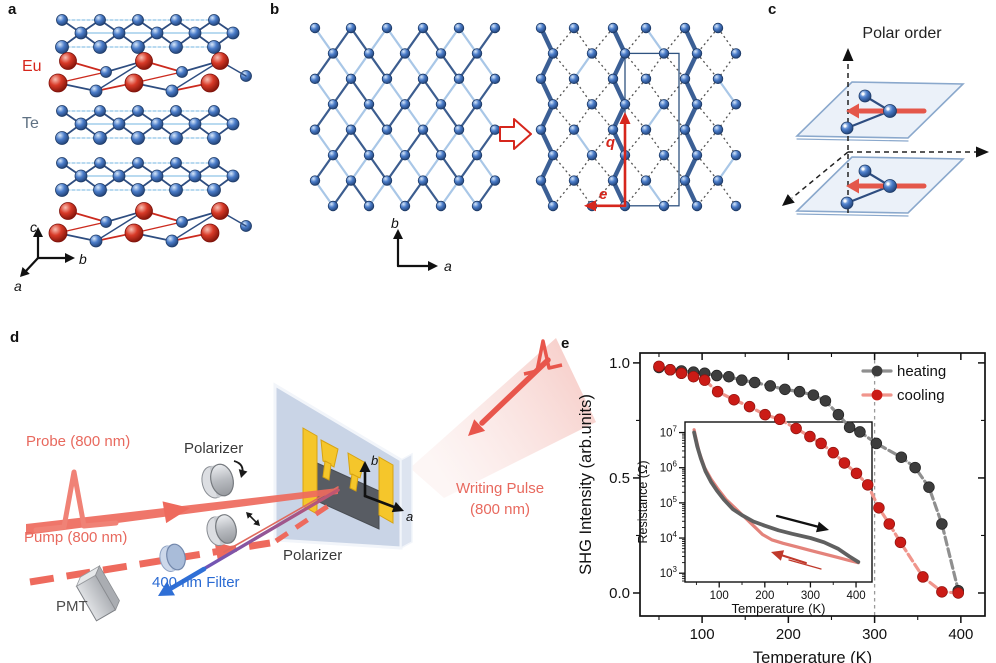  Describe the element at coordinates (72, 606) in the screenshot. I see `pmt-label: PMT` at that location.